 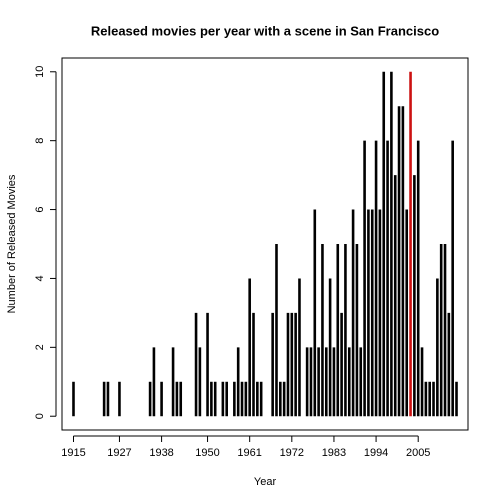 I want to click on x-tick-label: 1994, so click(x=376, y=453).